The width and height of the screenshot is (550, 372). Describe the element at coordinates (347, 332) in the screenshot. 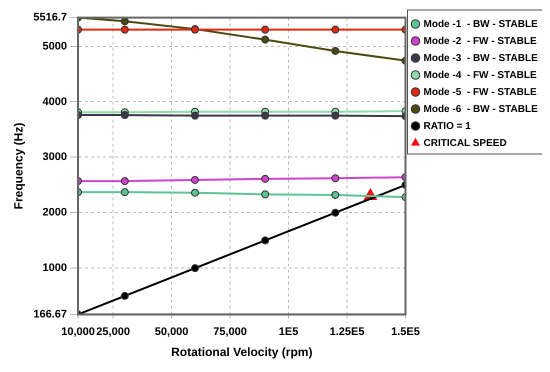

I see `x-tick-label: 1.25E5` at that location.